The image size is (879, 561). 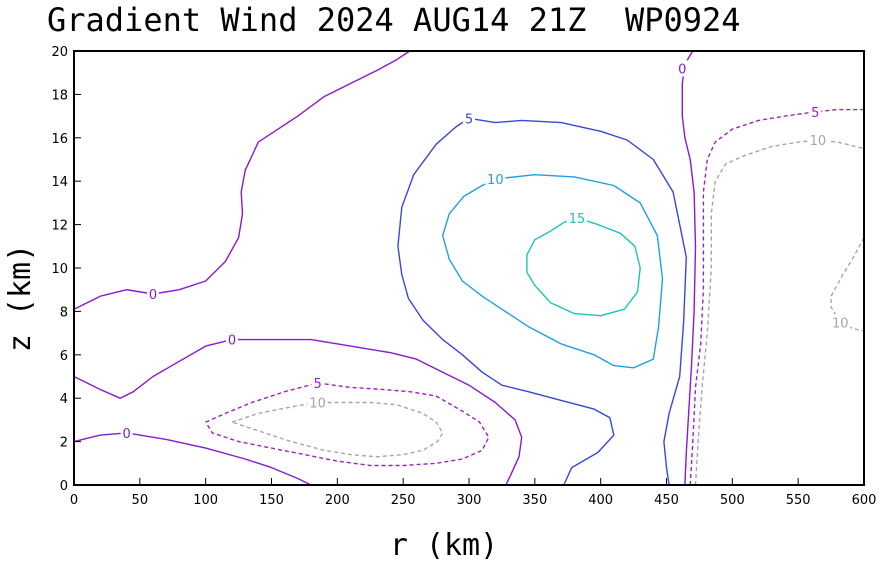 I want to click on y-tick-label: 10, so click(x=59, y=269).